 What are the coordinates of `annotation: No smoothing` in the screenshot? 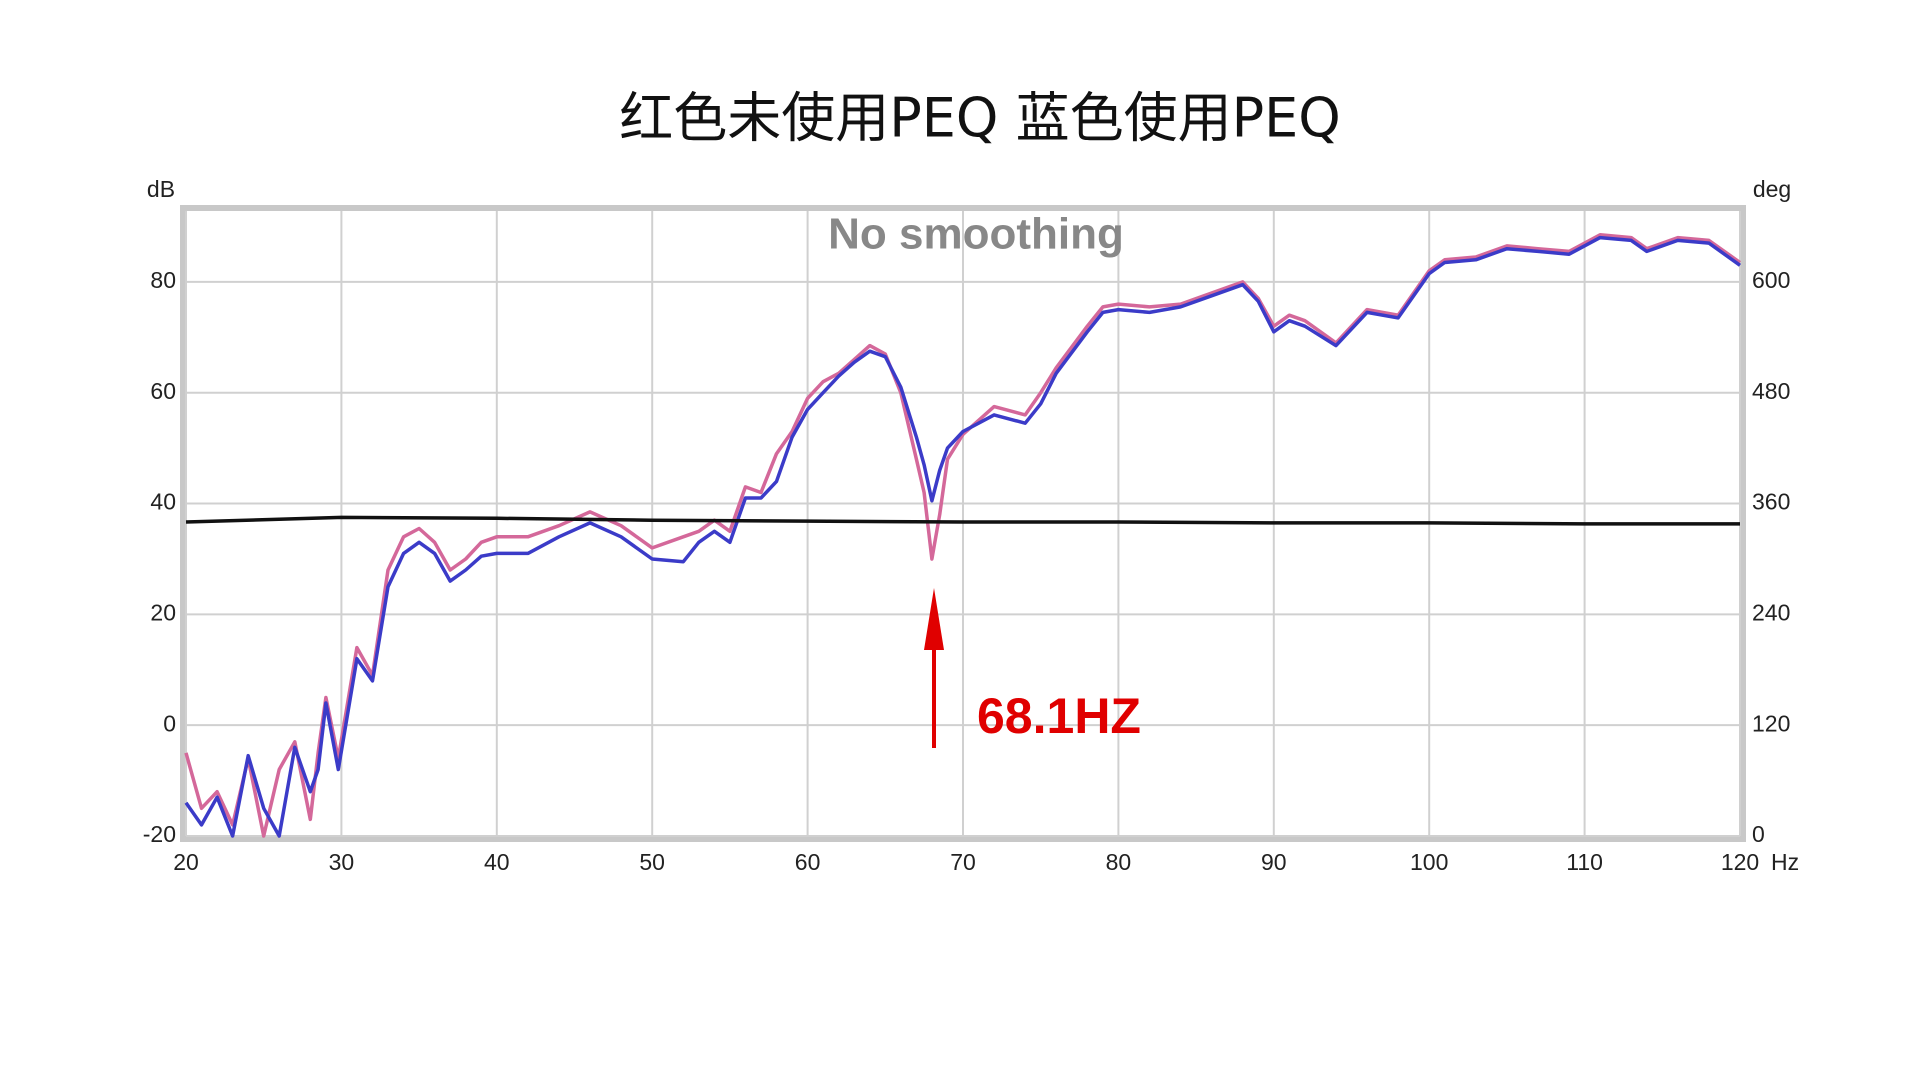 It's located at (976, 234).